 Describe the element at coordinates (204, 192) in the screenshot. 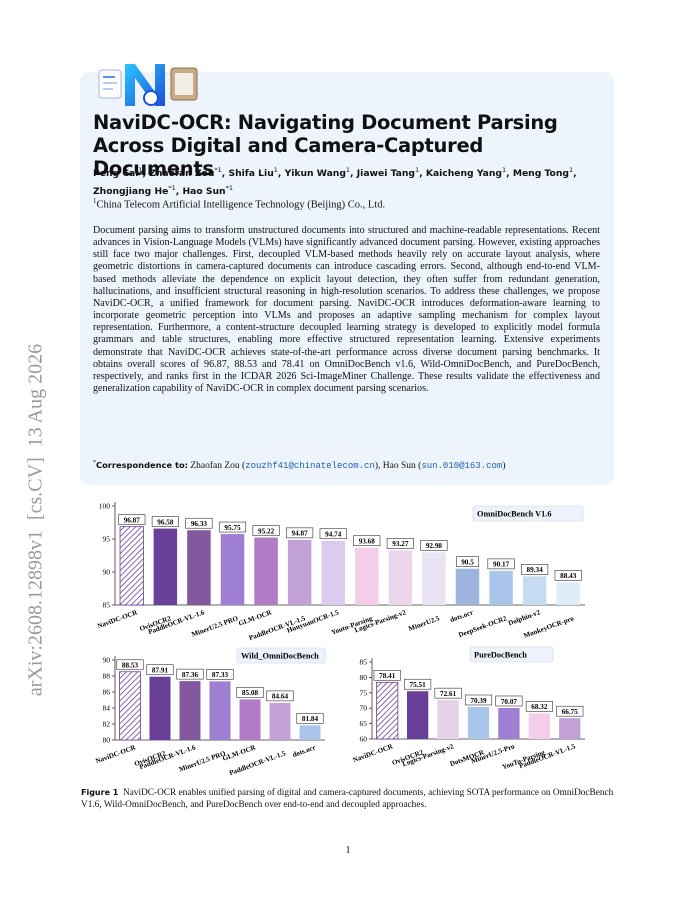

I see `author-name: Hao Sun` at that location.